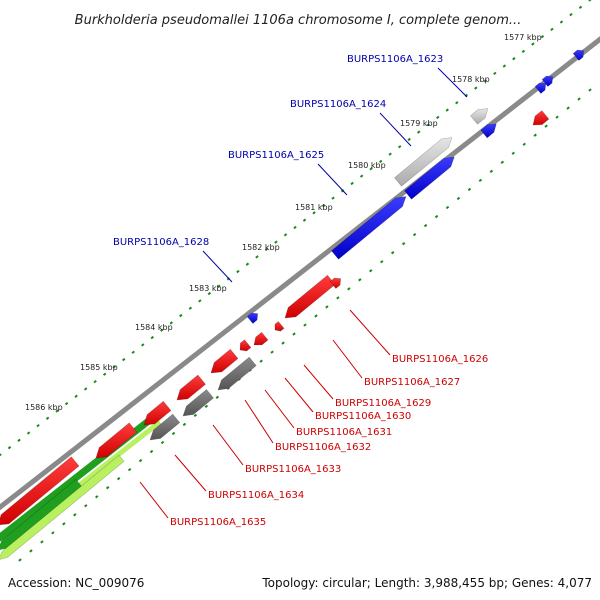 This screenshot has height=600, width=600. What do you see at coordinates (547, 81) in the screenshot?
I see `gene-arrow-blue-b` at bounding box center [547, 81].